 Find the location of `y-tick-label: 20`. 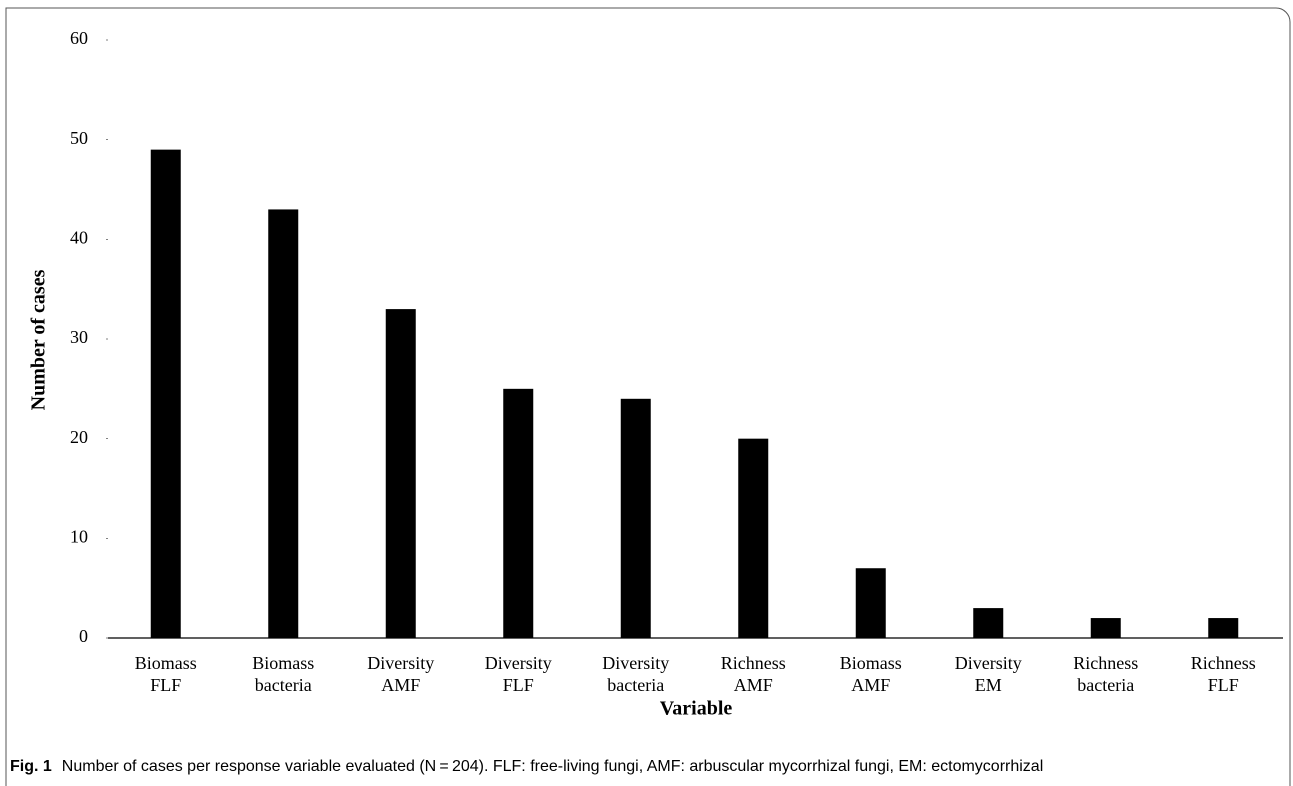

y-tick-label: 20 is located at coordinates (79, 437).